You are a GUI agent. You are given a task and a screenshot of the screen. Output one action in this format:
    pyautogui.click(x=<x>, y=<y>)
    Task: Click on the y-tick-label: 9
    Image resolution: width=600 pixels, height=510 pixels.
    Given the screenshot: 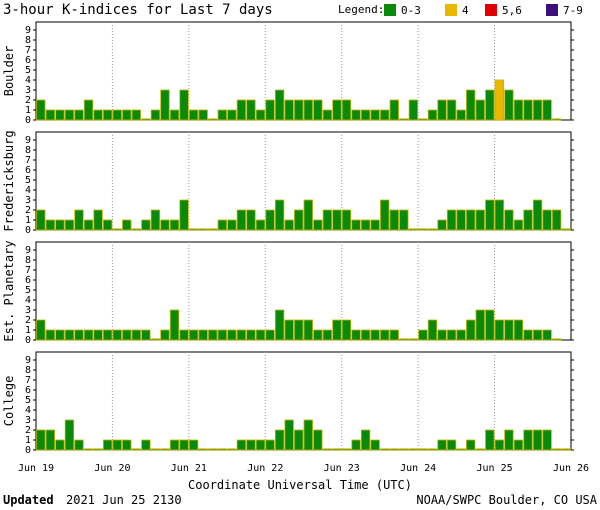 What is the action you would take?
    pyautogui.click(x=28, y=140)
    